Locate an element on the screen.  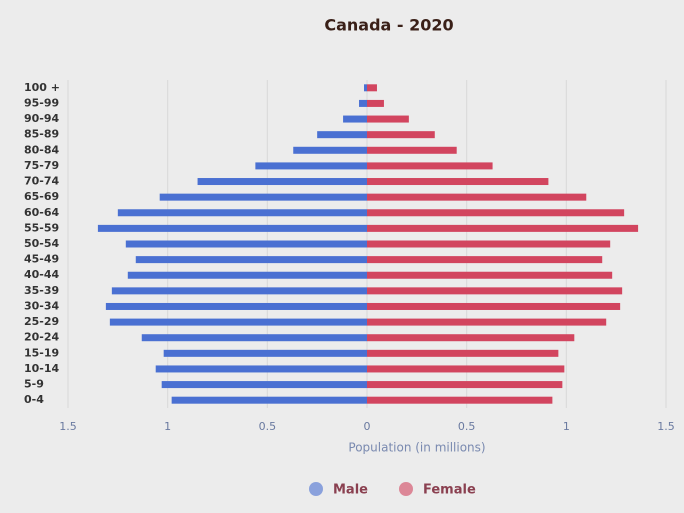
y-tick-label: 35-39 is located at coordinates (41, 290).